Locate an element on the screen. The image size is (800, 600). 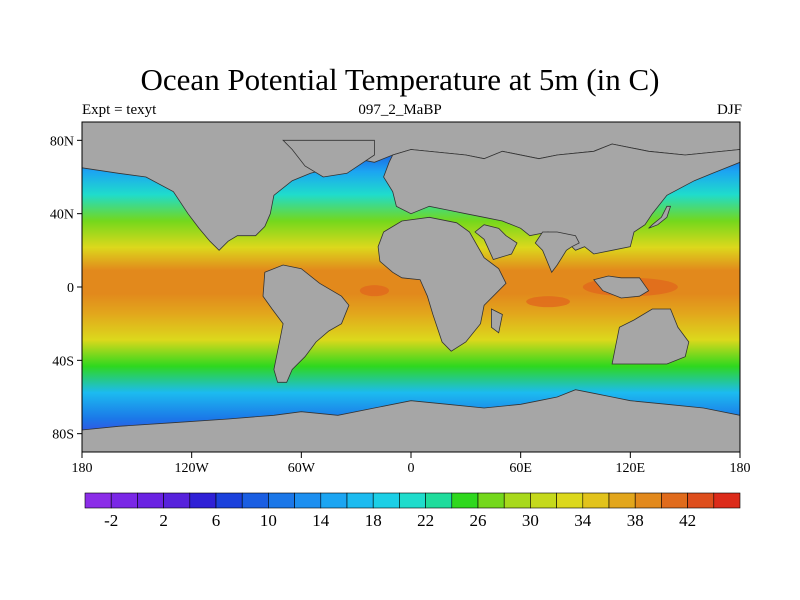
season-label: DJF is located at coordinates (729, 110).